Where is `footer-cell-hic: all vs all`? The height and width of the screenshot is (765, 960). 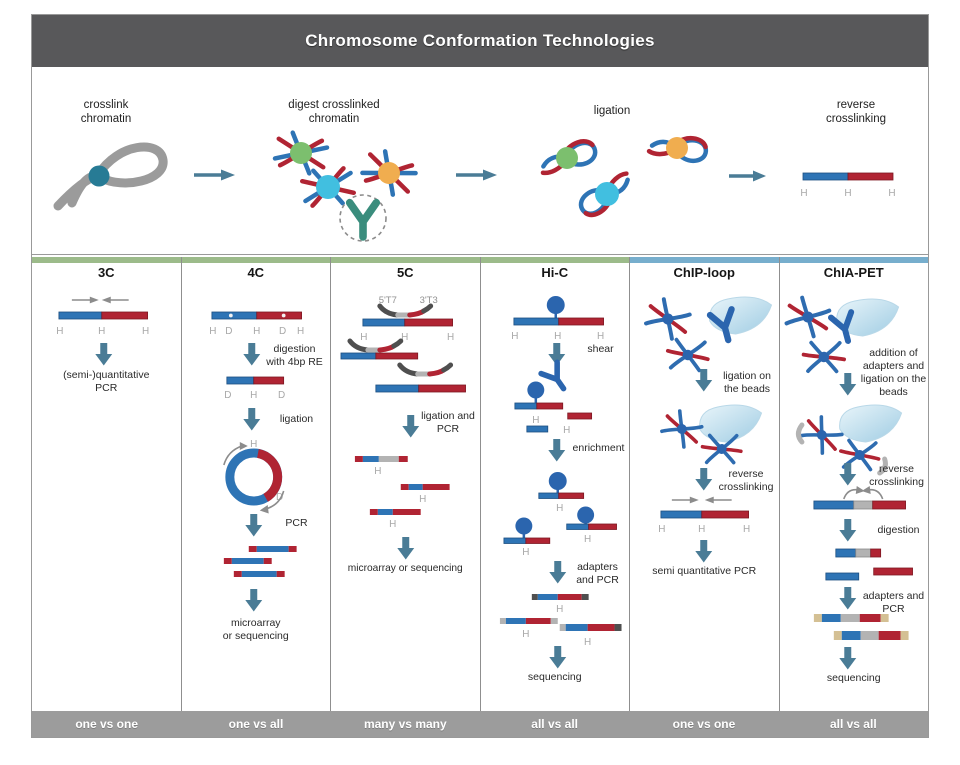 footer-cell-hic: all vs all is located at coordinates (554, 724).